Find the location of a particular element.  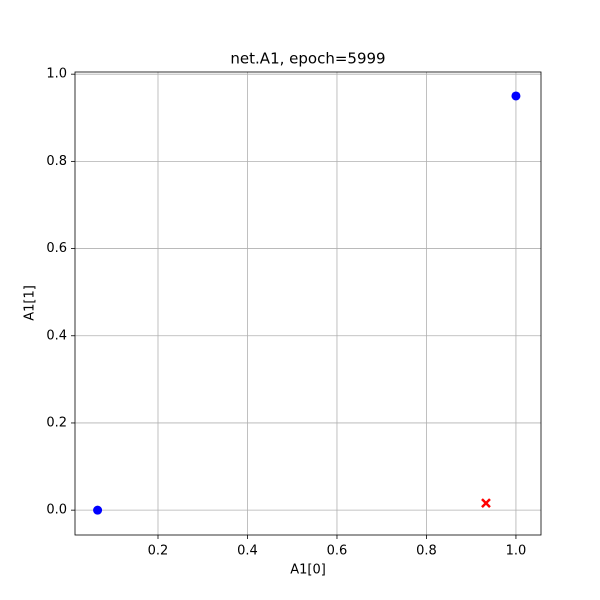

x-tick-label: 0.8 is located at coordinates (426, 551).